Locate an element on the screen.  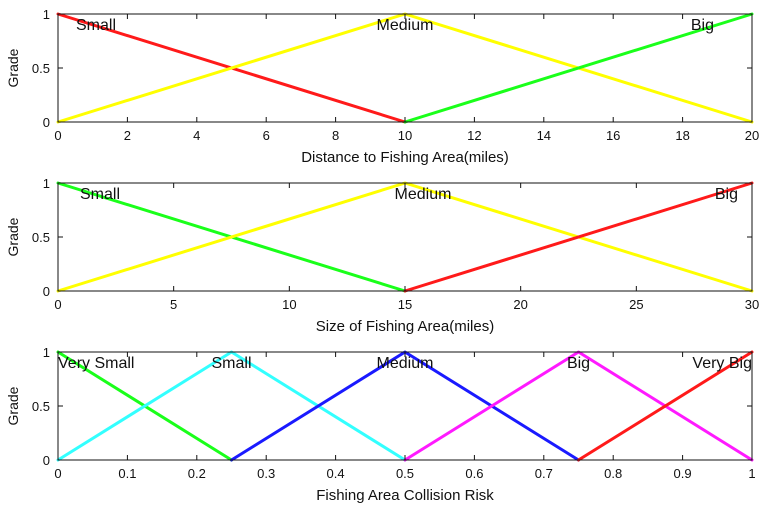
x-tick-label: 0.9 is located at coordinates (683, 473).